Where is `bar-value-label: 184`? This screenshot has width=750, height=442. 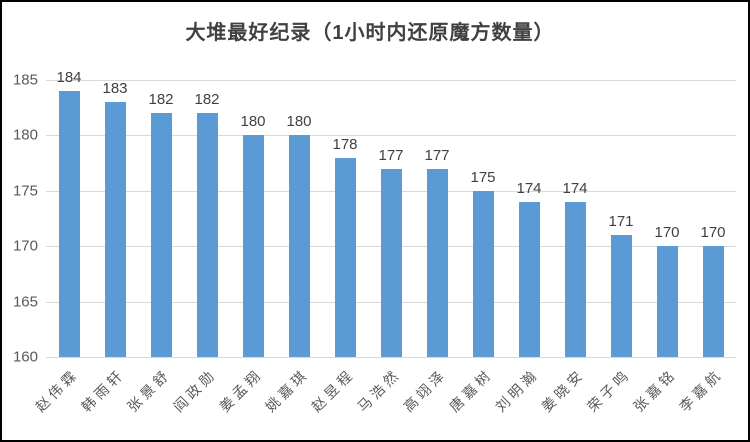 bar-value-label: 184 is located at coordinates (69, 78).